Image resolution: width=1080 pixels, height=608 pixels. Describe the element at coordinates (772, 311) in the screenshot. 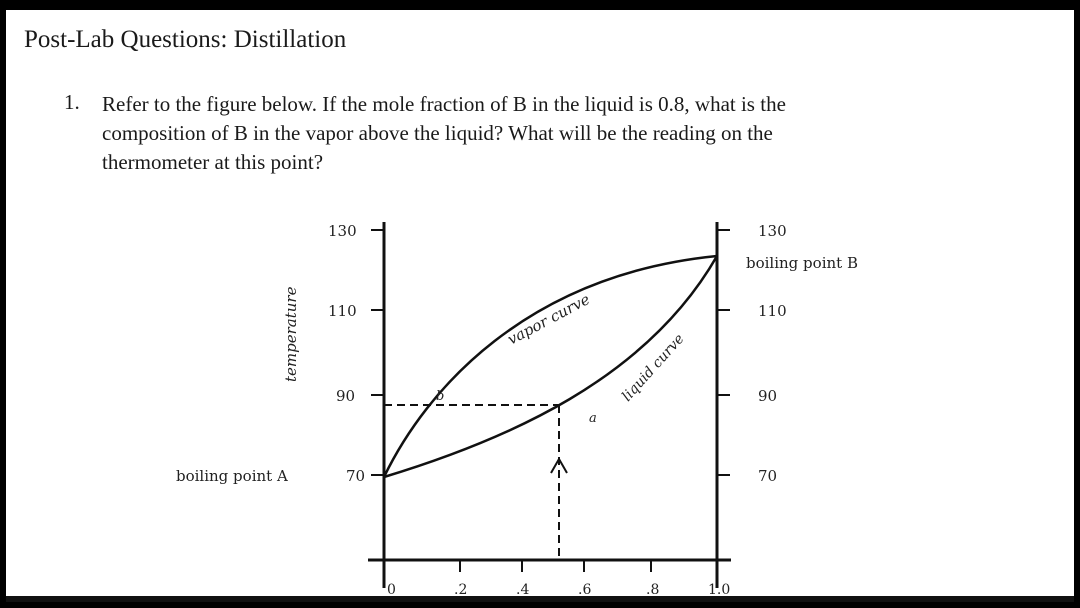

I see `right-tick-label-110: 110` at that location.